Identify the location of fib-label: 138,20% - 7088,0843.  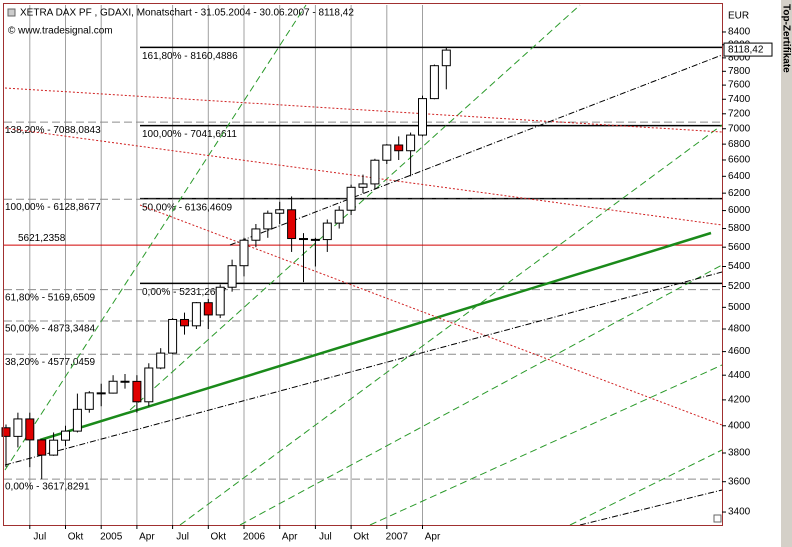
(53, 130).